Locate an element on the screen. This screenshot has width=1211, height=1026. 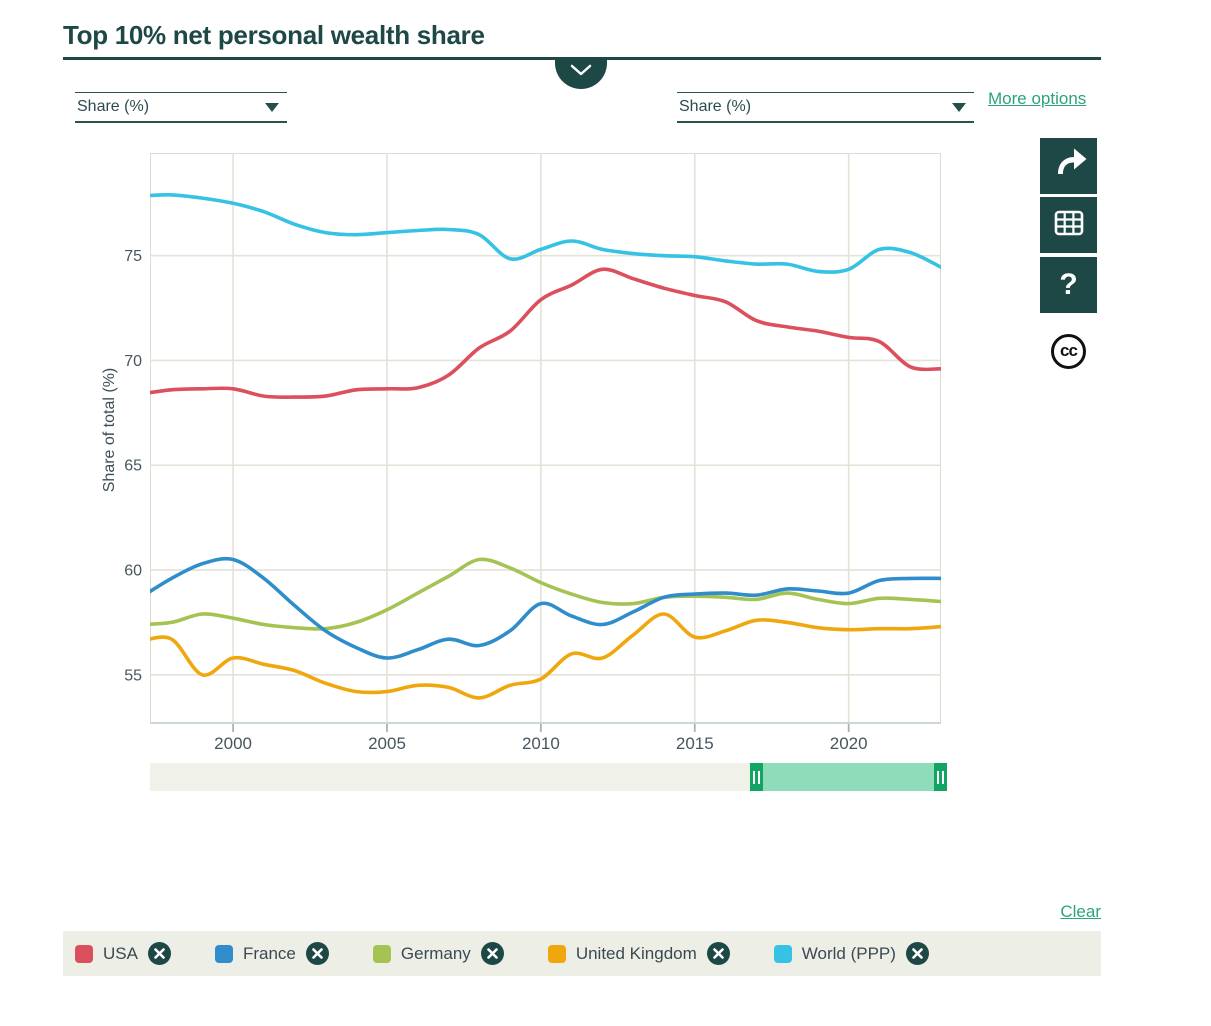
y-tick-label: 60 is located at coordinates (133, 571).